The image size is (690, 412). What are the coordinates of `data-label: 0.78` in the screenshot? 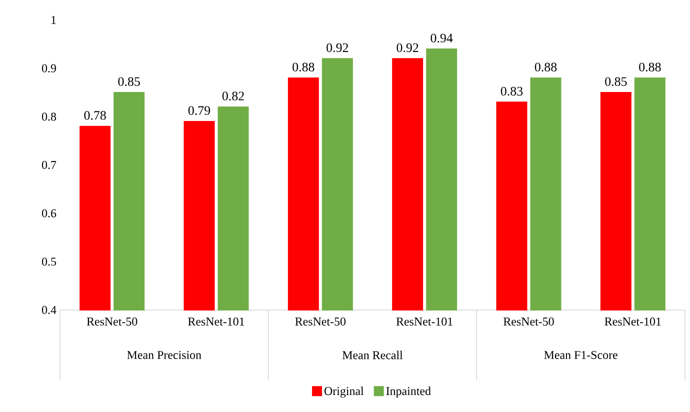 It's located at (95, 115).